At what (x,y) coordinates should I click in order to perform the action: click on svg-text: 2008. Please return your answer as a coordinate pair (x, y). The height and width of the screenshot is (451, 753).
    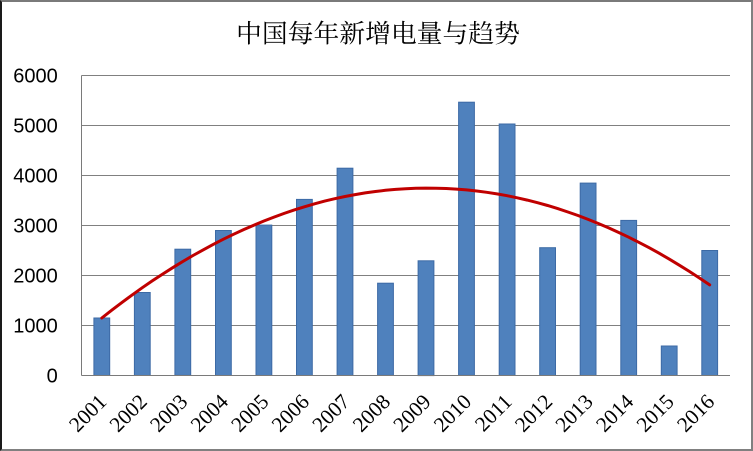
    Looking at the image, I should click on (371, 413).